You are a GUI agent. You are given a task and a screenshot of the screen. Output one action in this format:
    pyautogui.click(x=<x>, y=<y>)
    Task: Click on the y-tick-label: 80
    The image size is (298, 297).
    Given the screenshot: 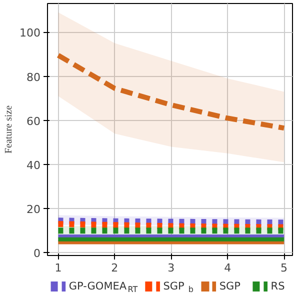 What is the action you would take?
    pyautogui.click(x=33, y=77)
    